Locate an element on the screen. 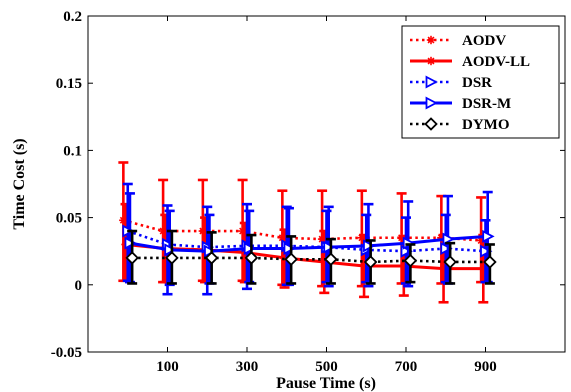 This screenshot has height=392, width=571. y-tick-label: 0 is located at coordinates (79, 286).